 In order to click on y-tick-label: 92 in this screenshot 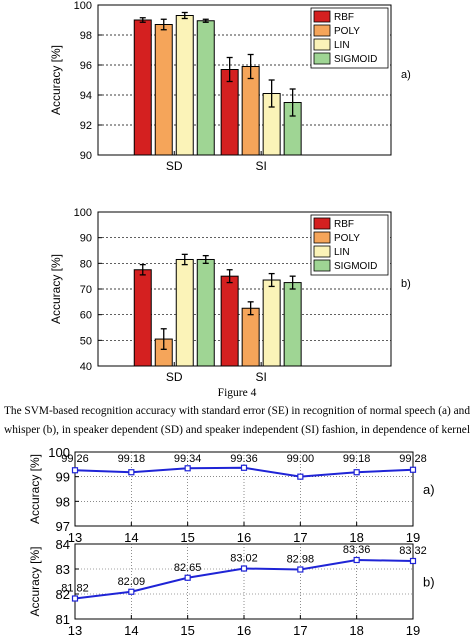, I will do `click(86, 126)`.